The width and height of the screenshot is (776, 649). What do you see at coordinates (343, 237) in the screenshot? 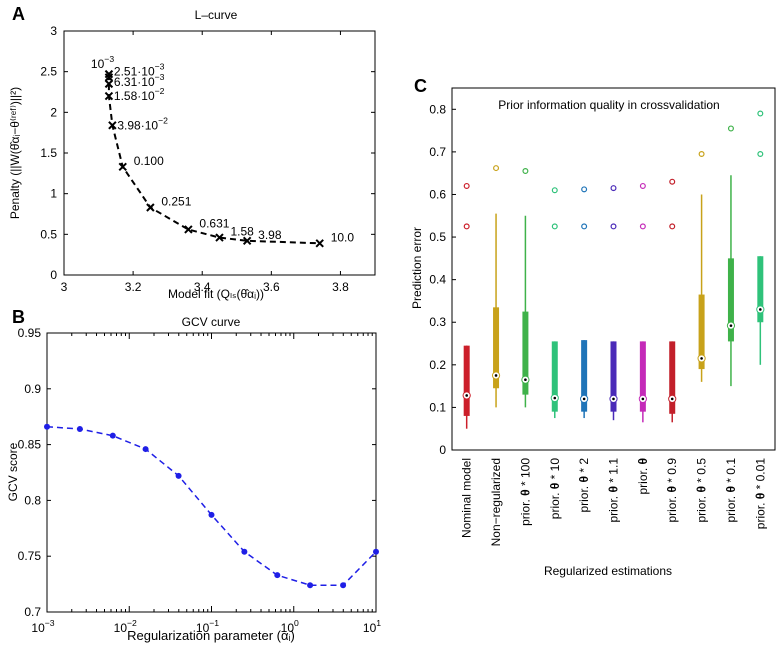
I see `panel-a-point-label: 10.0` at bounding box center [343, 237].